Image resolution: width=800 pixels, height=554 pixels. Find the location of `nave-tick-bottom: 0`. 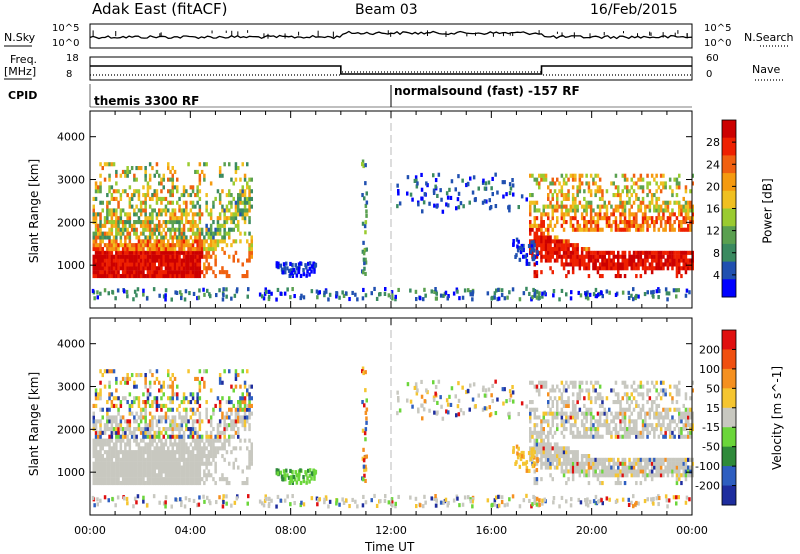

nave-tick-bottom: 0 is located at coordinates (709, 74).